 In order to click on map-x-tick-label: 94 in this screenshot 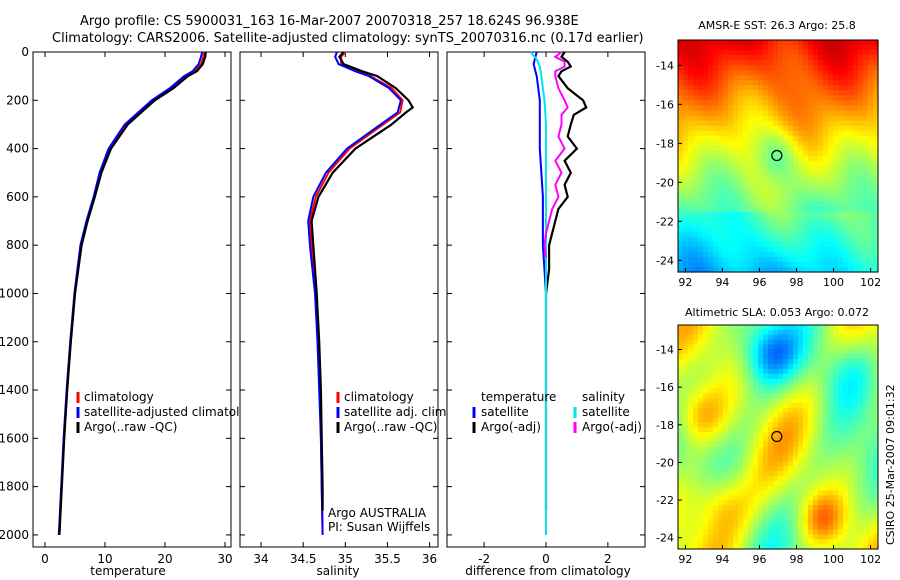, I will do `click(722, 559)`.